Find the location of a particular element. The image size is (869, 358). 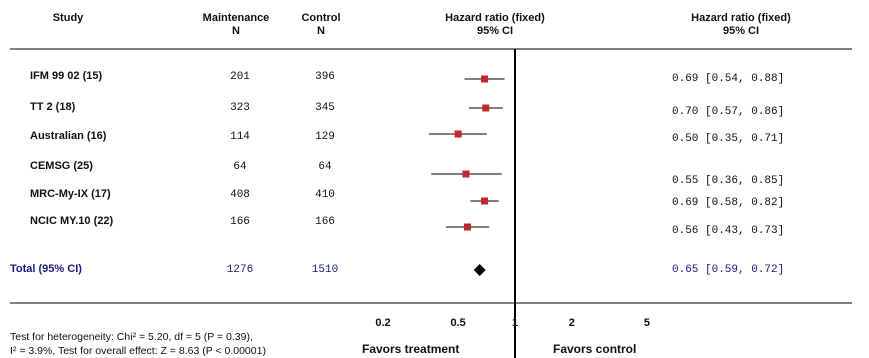

header-hr-plot: Hazard ratio (fixed) 95% CI is located at coordinates (495, 25).